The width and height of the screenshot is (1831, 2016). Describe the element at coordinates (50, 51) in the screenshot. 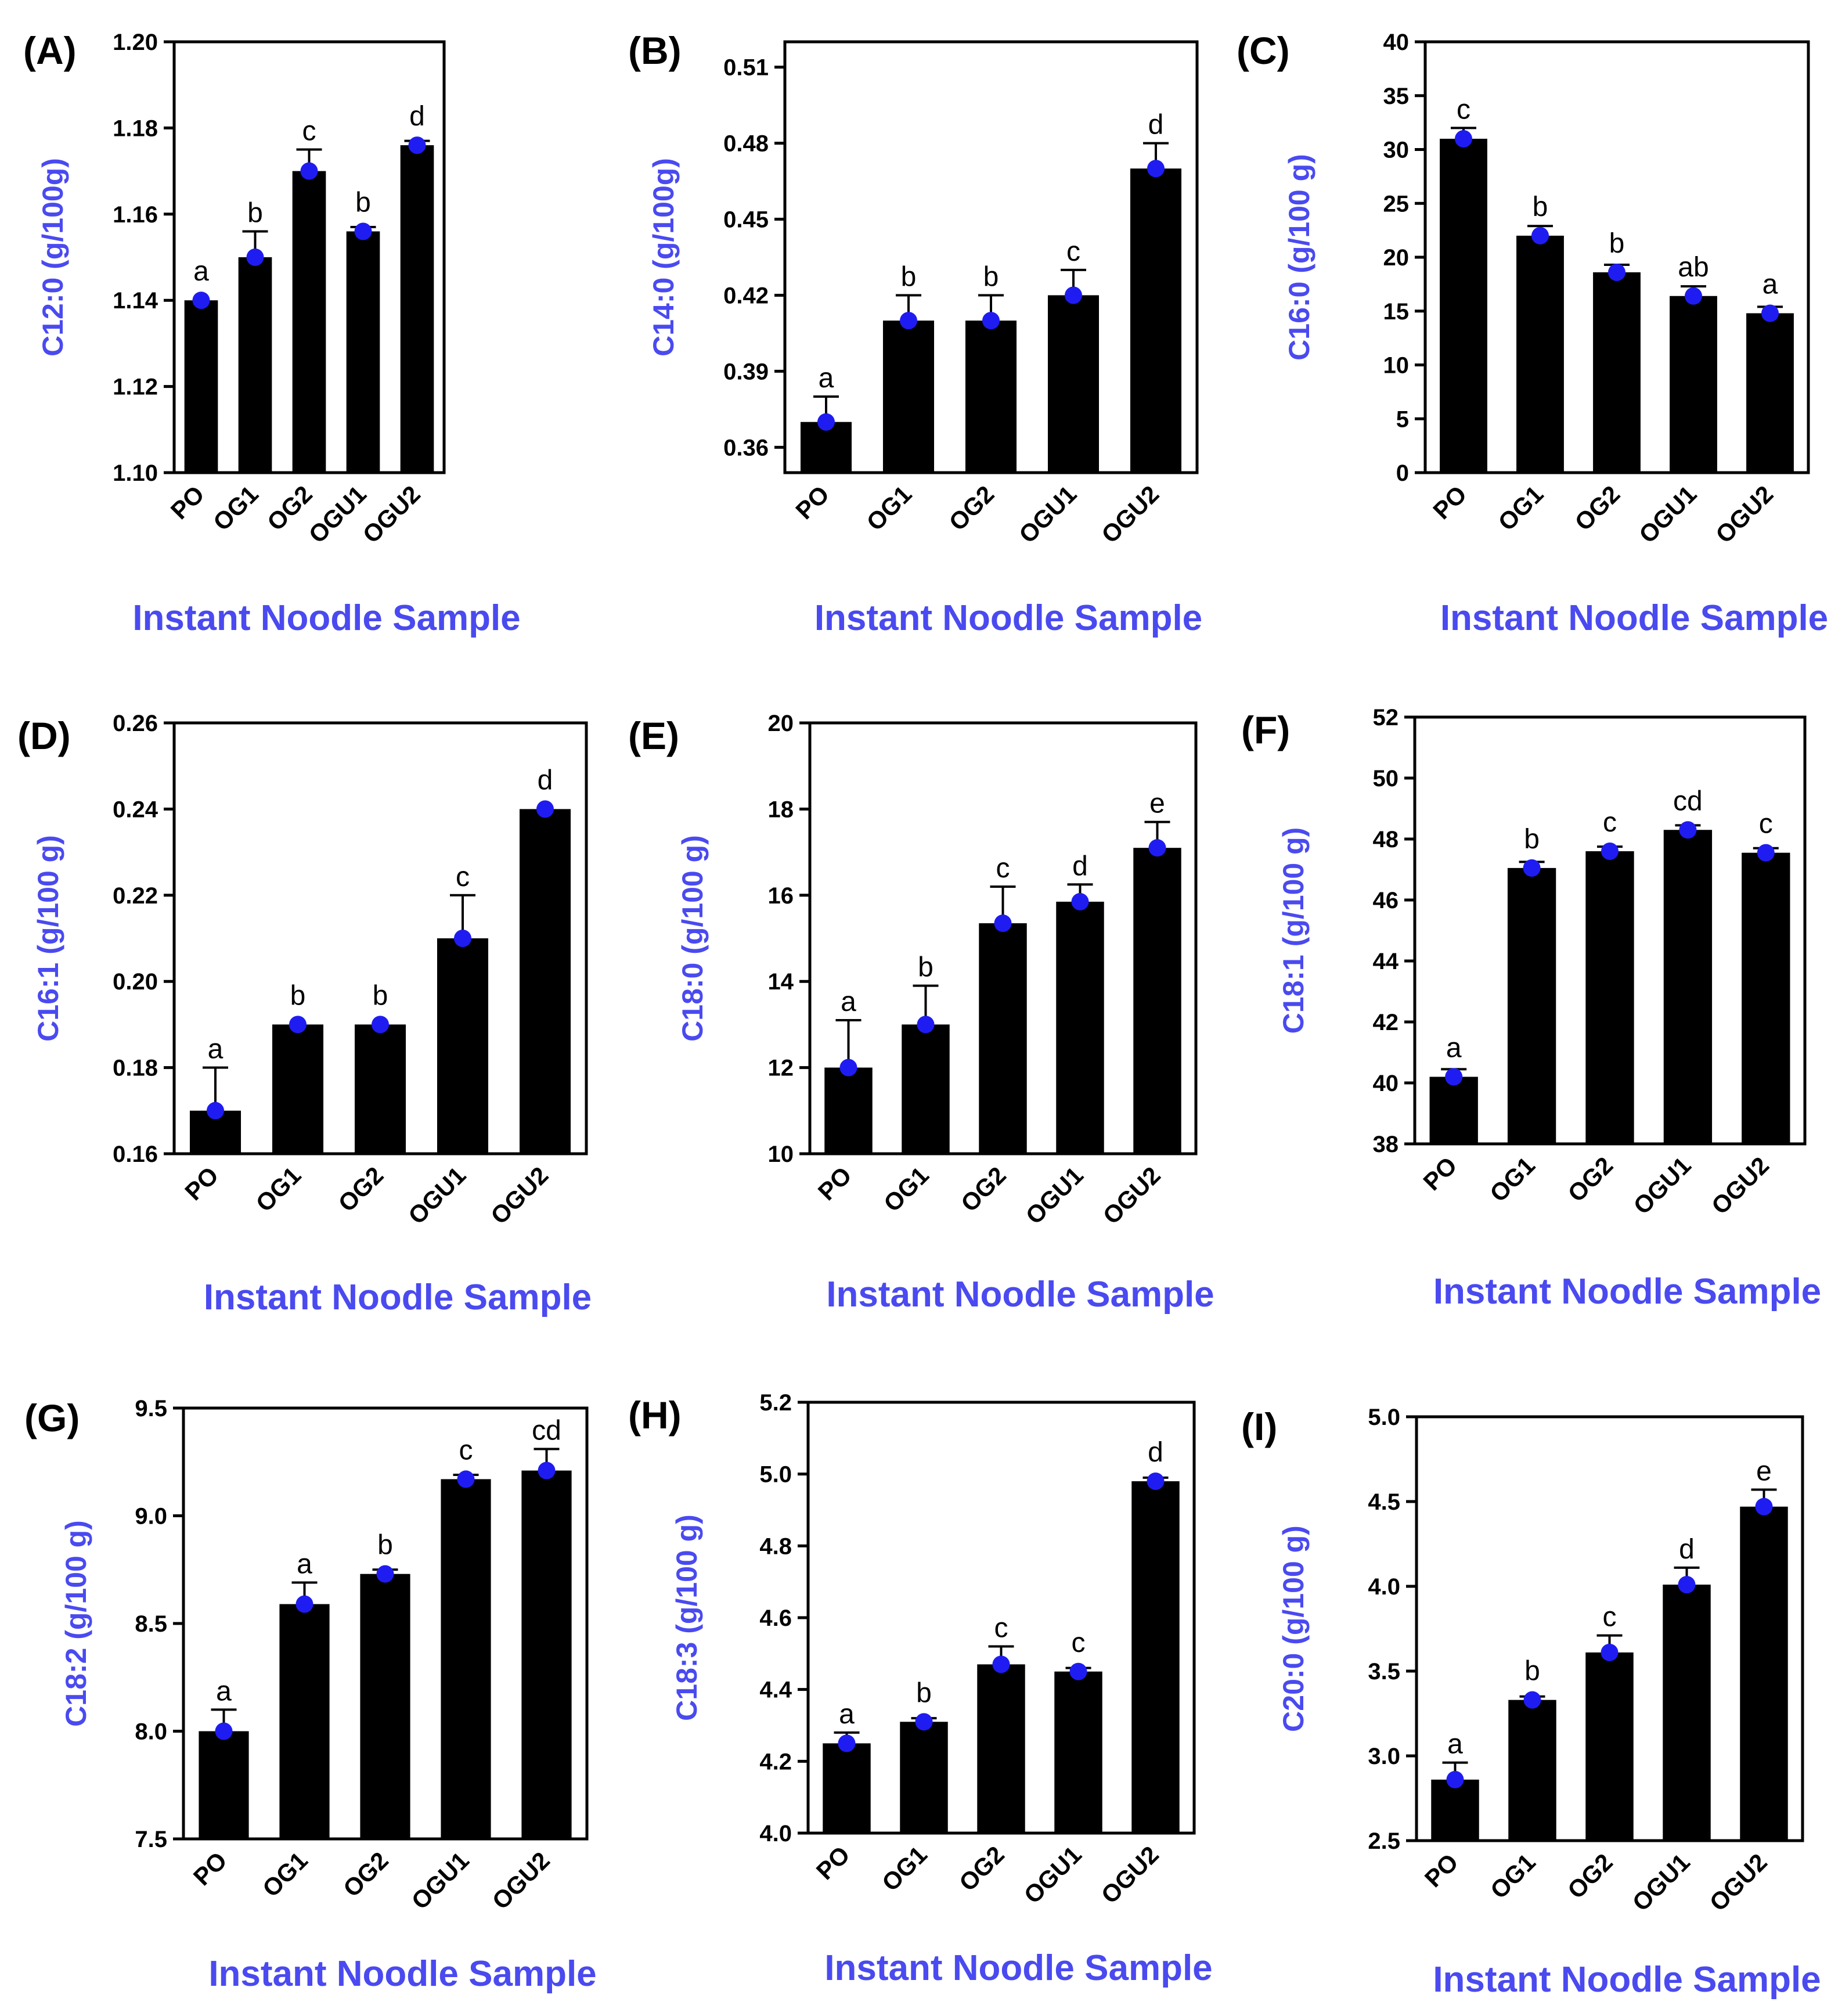

I see `panel-label: (A)` at that location.